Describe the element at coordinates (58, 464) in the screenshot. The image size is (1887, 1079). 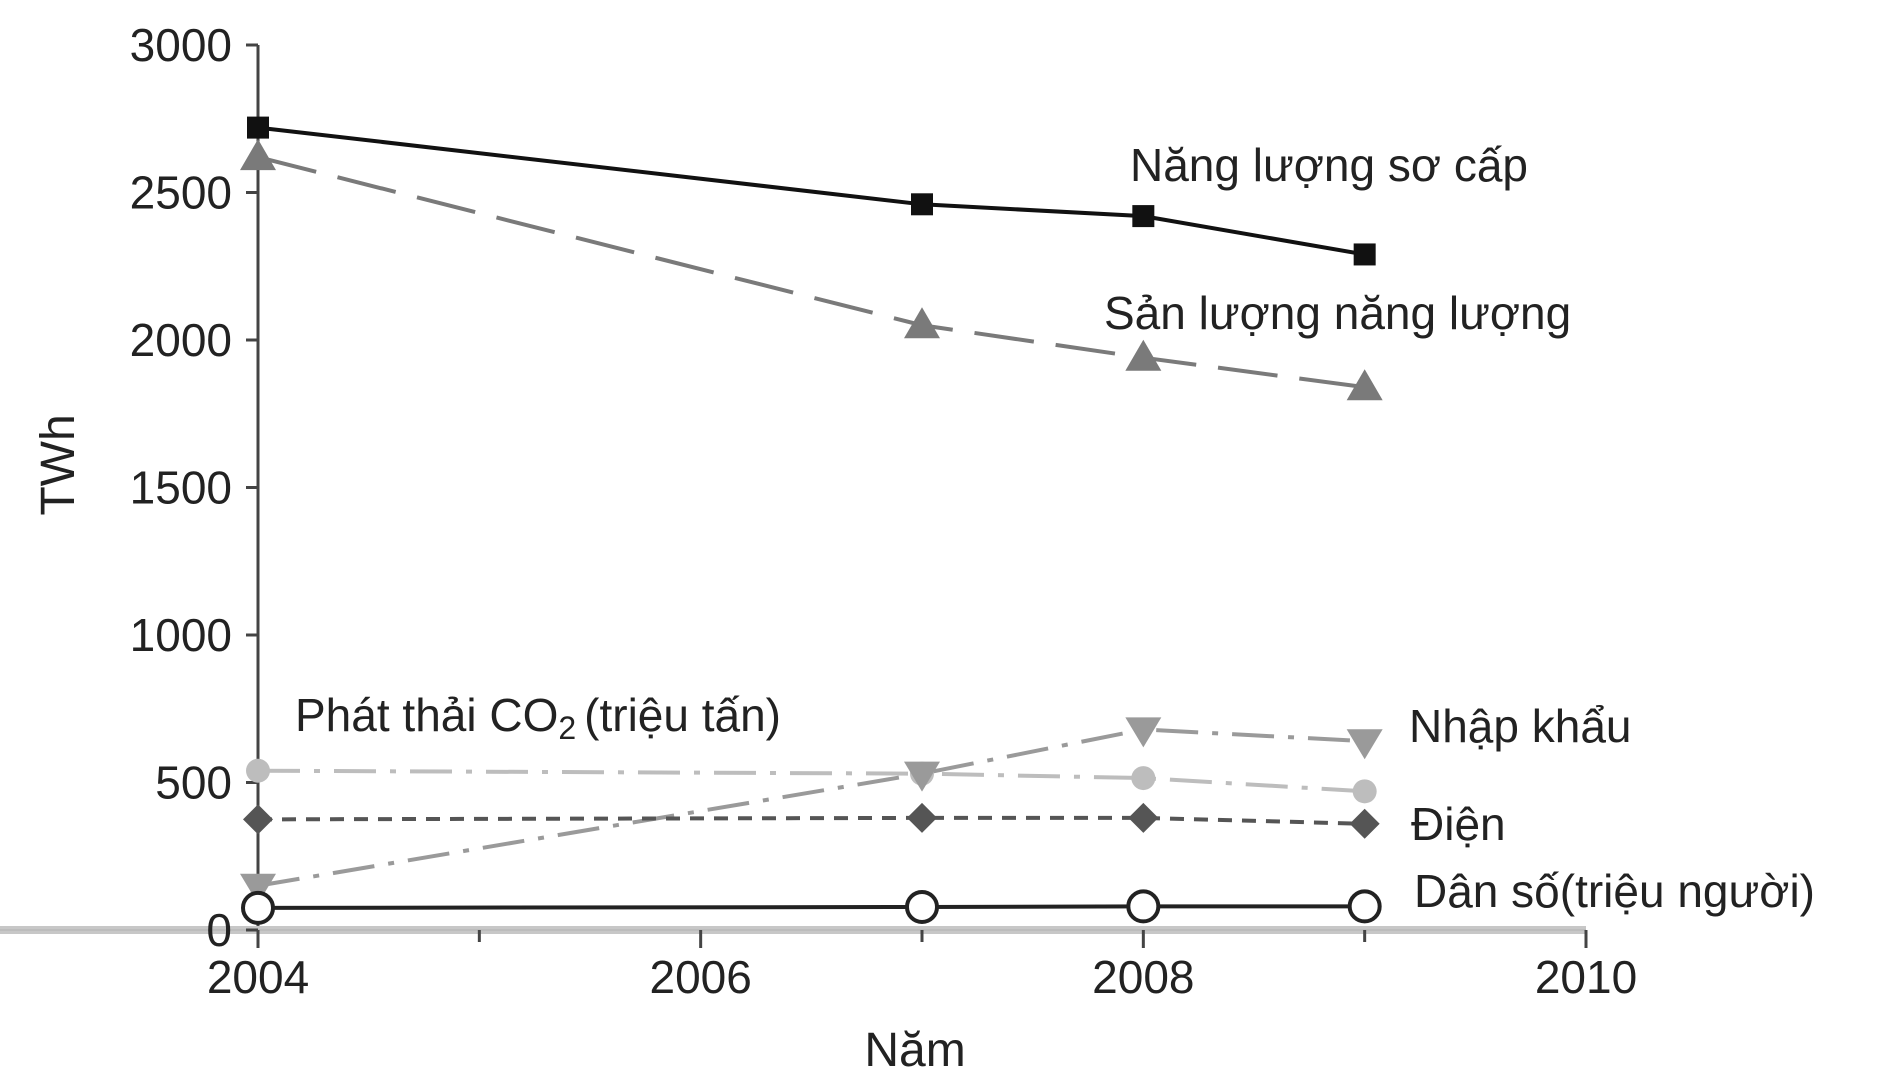
I see `y-axis-title: TWh` at that location.